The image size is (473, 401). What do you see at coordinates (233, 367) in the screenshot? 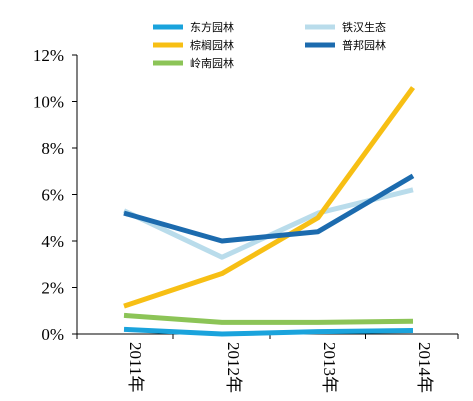
I see `x-tick-label: 2012年` at bounding box center [233, 367].